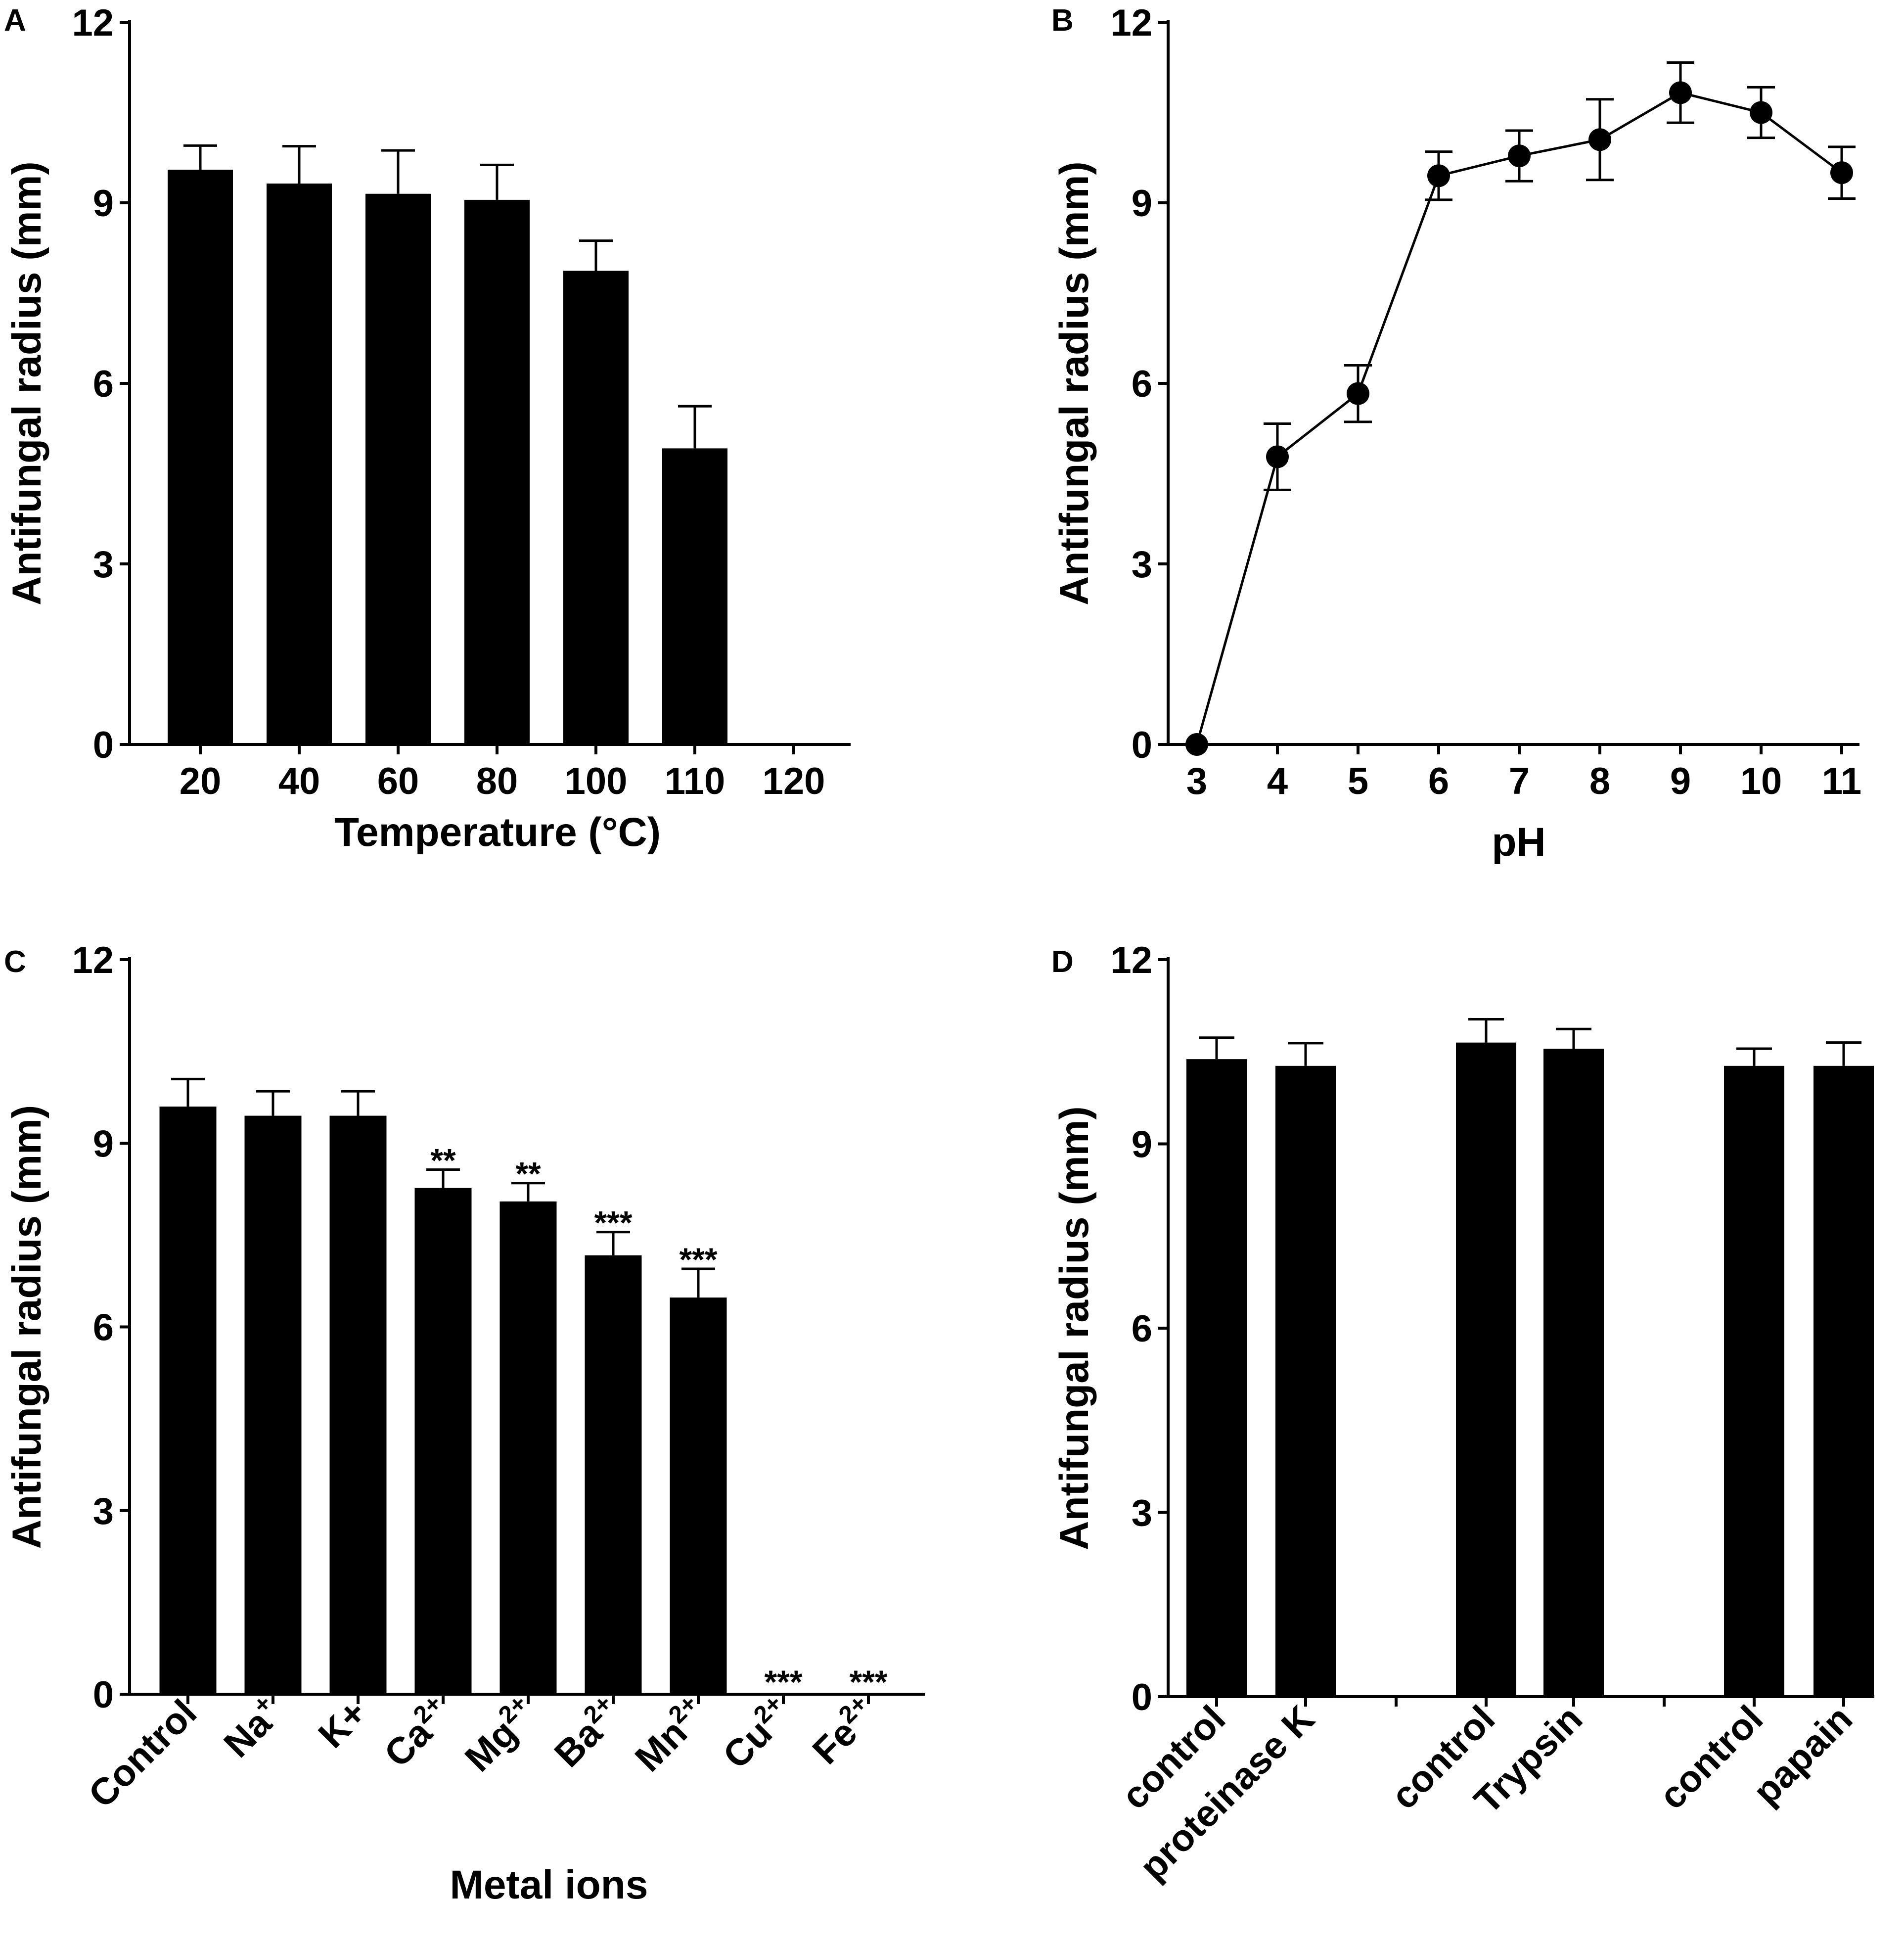 This screenshot has height=1945, width=1904. Describe the element at coordinates (549, 1884) in the screenshot. I see `x-axis-title: Metal ions` at that location.